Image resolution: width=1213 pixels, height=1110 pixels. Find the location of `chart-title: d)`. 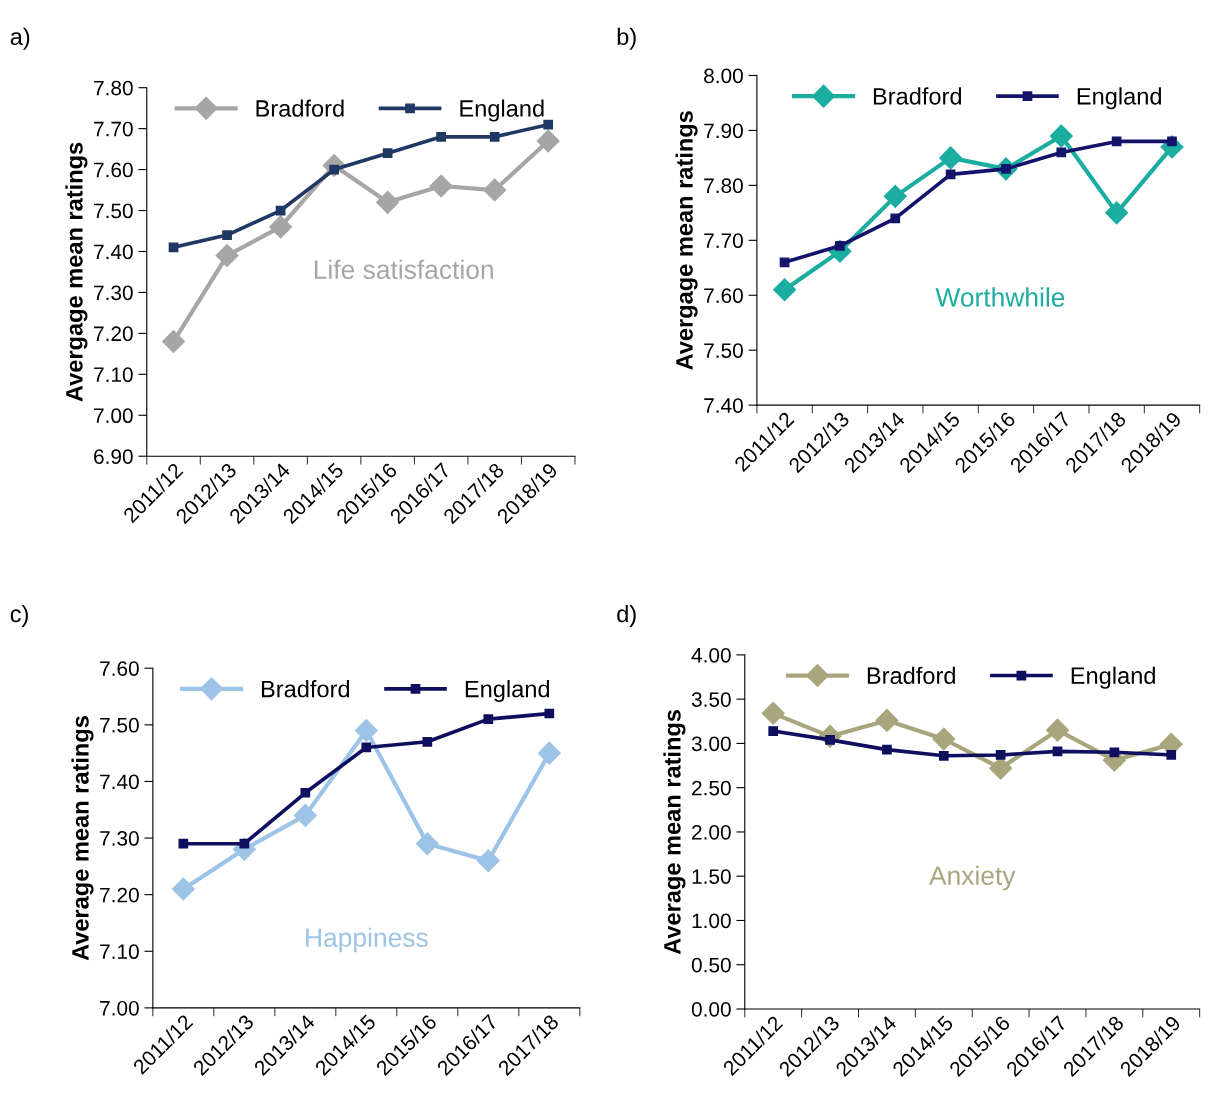

chart-title: d) is located at coordinates (626, 615).